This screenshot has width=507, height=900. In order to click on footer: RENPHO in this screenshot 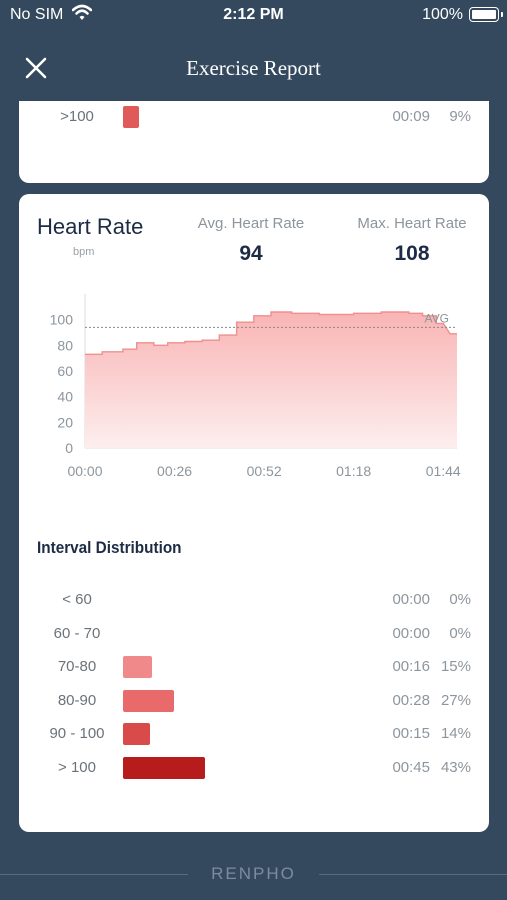, I will do `click(253, 874)`.